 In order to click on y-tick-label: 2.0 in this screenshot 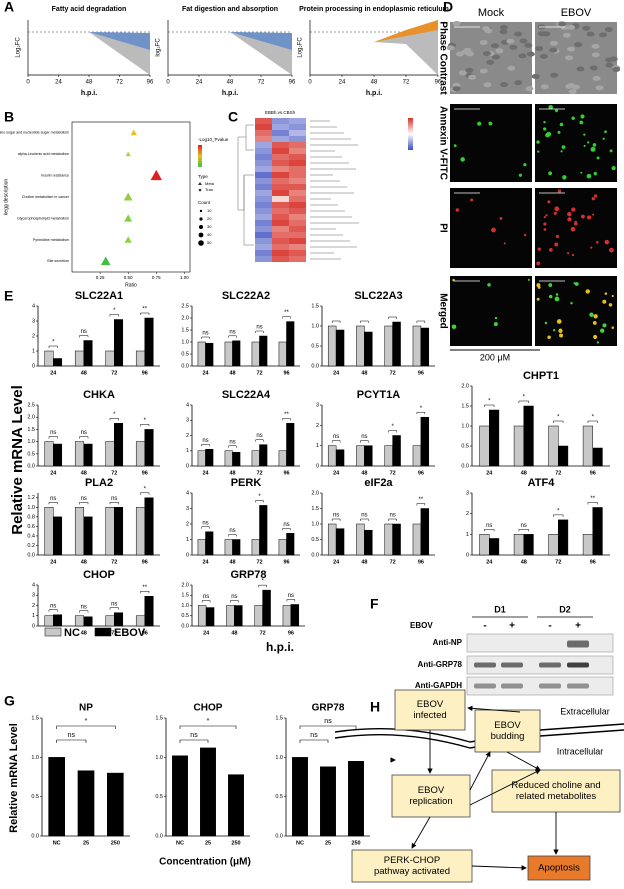, I will do `click(185, 585)`.